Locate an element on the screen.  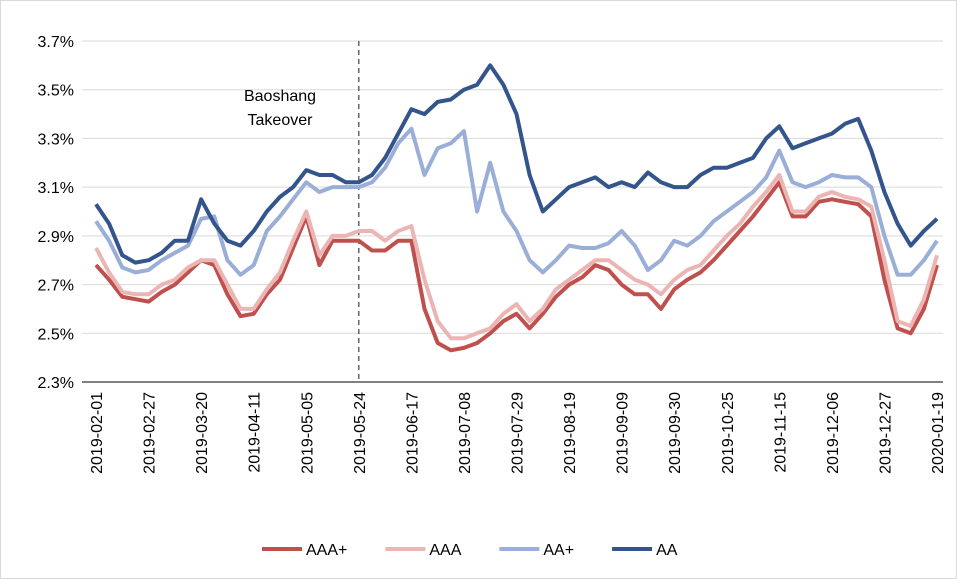
y-tick-label: 3.7% is located at coordinates (56, 42).